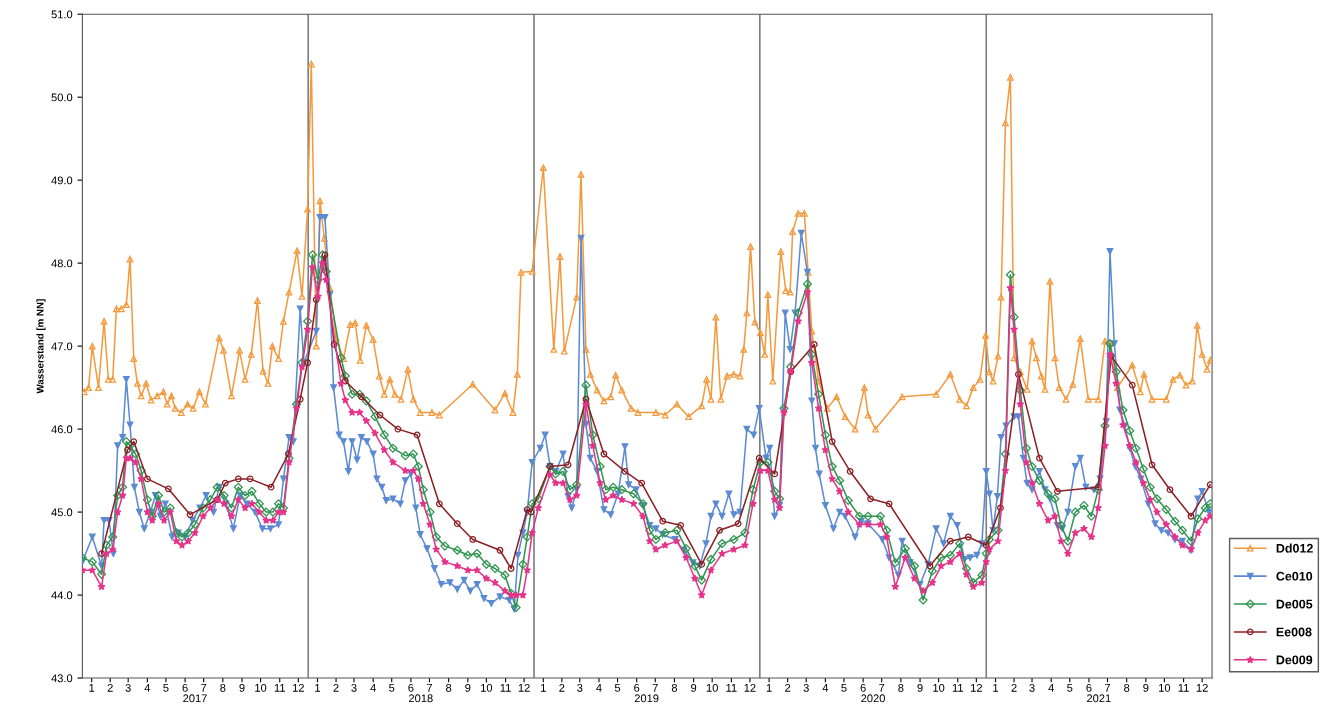 The height and width of the screenshot is (710, 1329). I want to click on y-tick-label: 50.0, so click(62, 97).